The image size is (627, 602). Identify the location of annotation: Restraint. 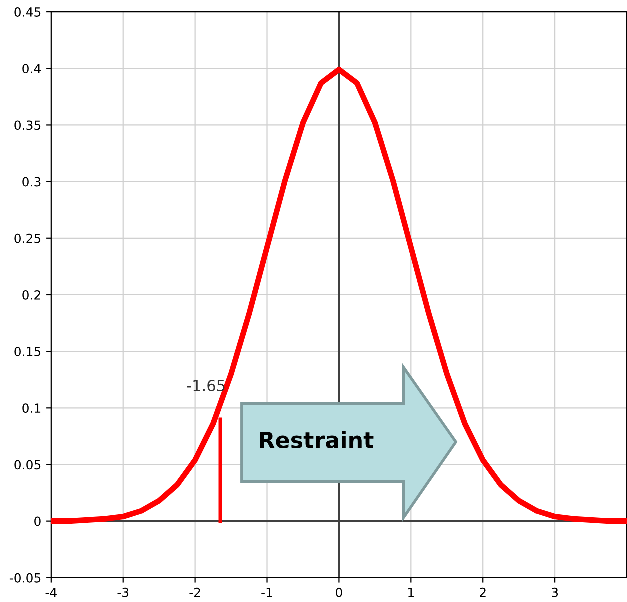
(317, 440).